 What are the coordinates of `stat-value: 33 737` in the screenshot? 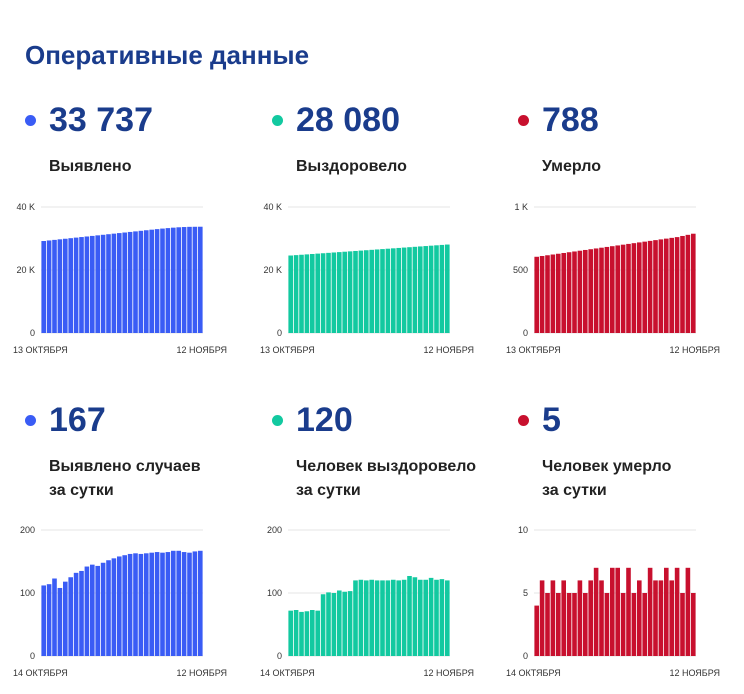 It's located at (101, 120).